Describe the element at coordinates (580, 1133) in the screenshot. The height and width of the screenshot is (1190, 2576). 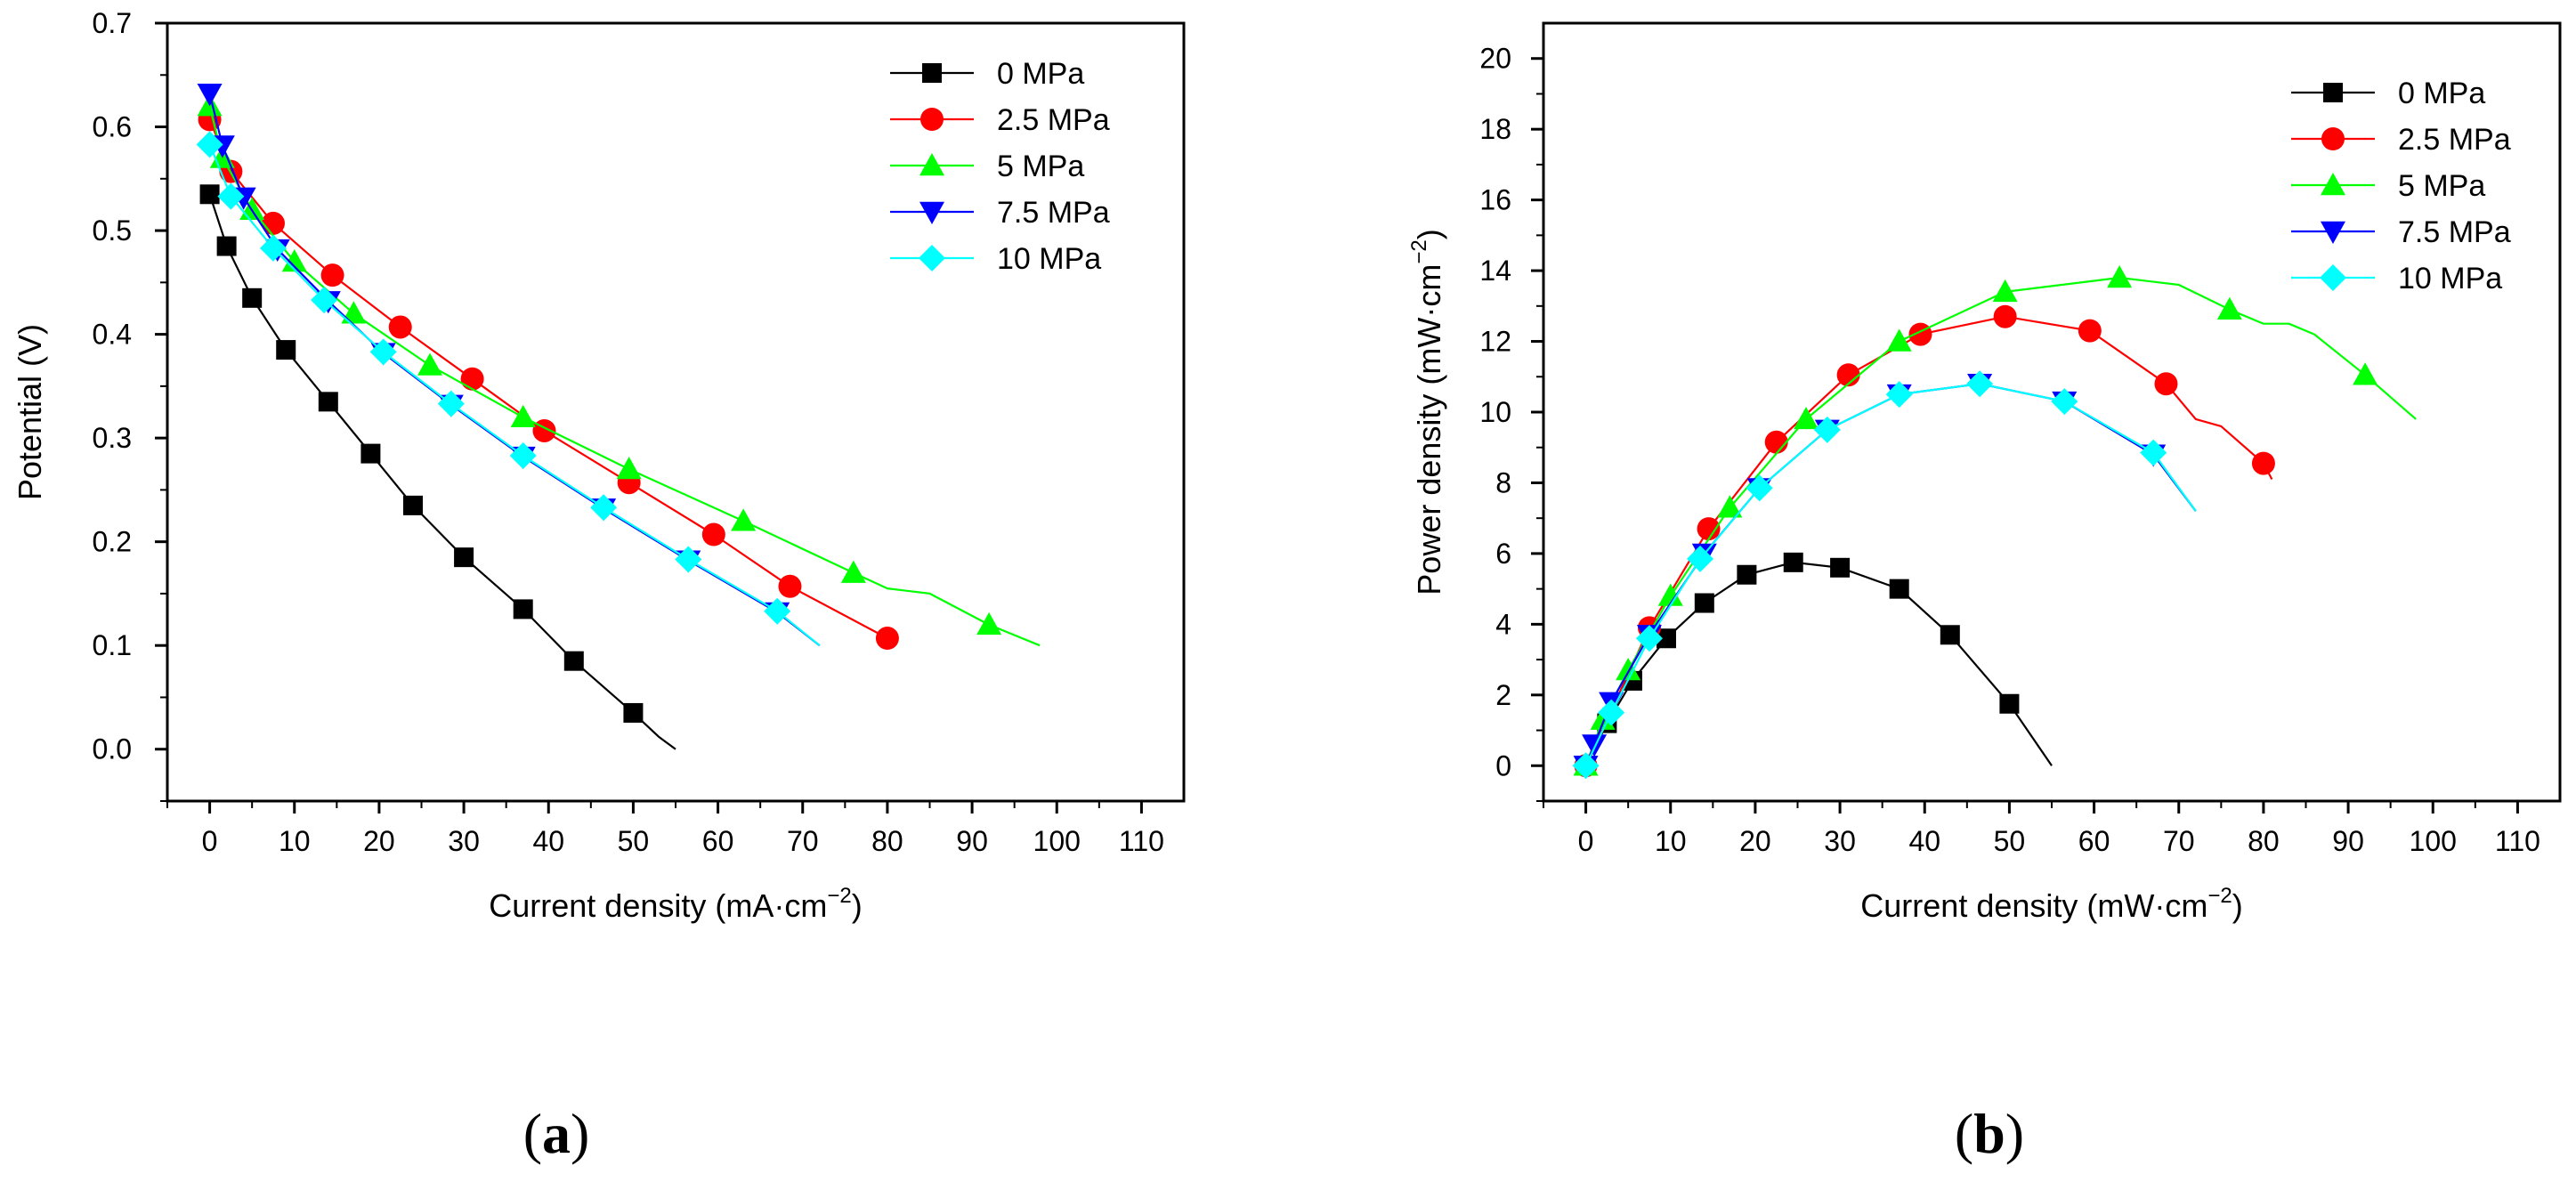
I see `panel-label-close: )` at that location.